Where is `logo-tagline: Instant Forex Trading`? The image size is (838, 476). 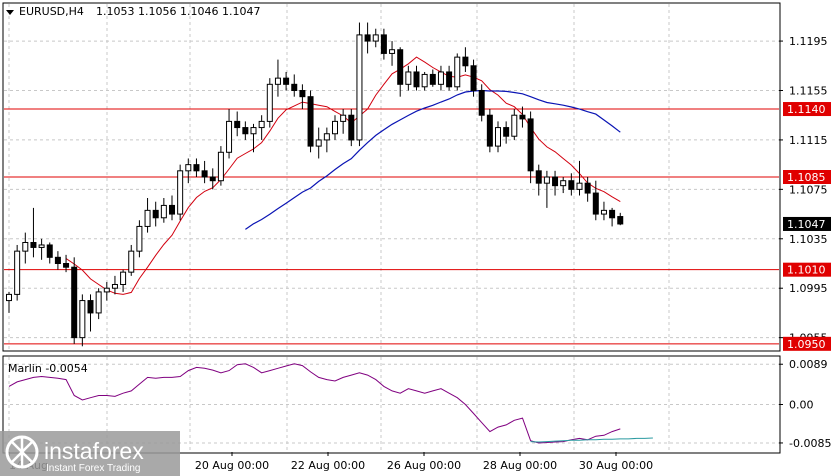 logo-tagline: Instant Forex Trading is located at coordinates (93, 468).